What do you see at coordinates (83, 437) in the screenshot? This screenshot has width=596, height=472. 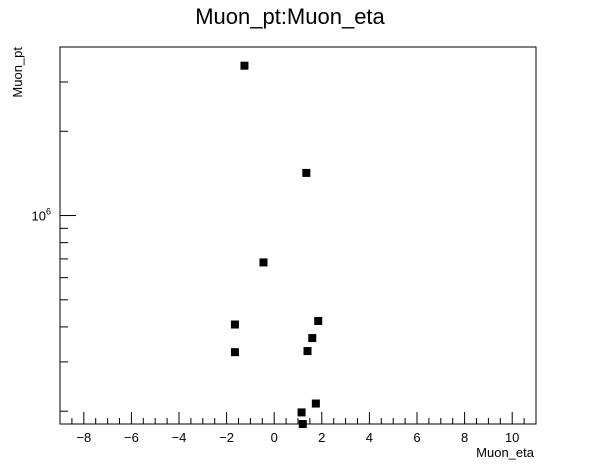 I see `x-tick-label: −8` at bounding box center [83, 437].